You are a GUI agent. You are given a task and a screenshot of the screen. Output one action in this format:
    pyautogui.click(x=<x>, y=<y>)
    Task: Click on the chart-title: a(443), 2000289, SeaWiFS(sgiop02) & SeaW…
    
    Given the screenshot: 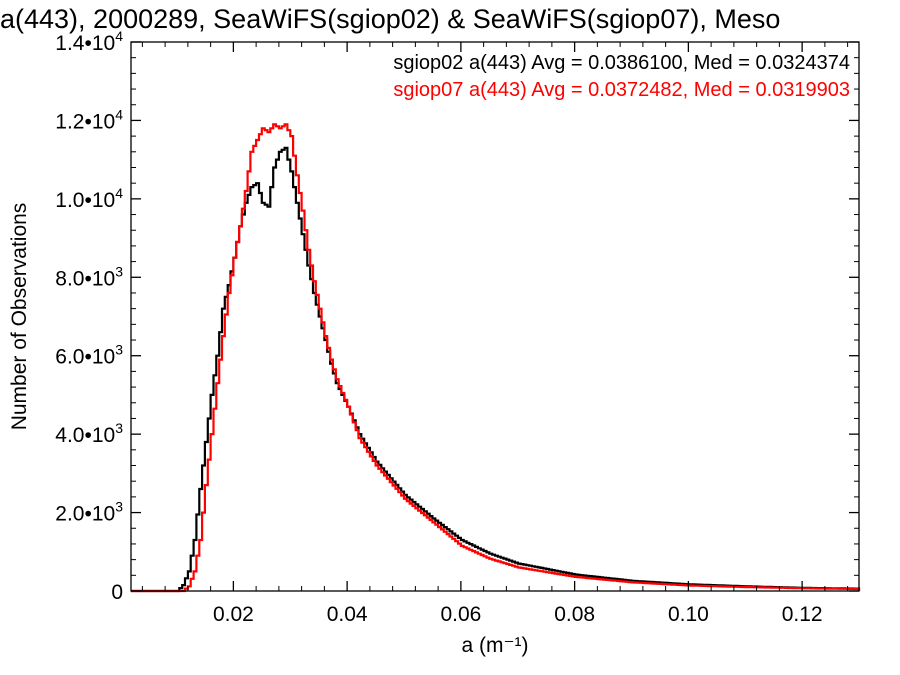 What is the action you would take?
    pyautogui.click(x=390, y=19)
    